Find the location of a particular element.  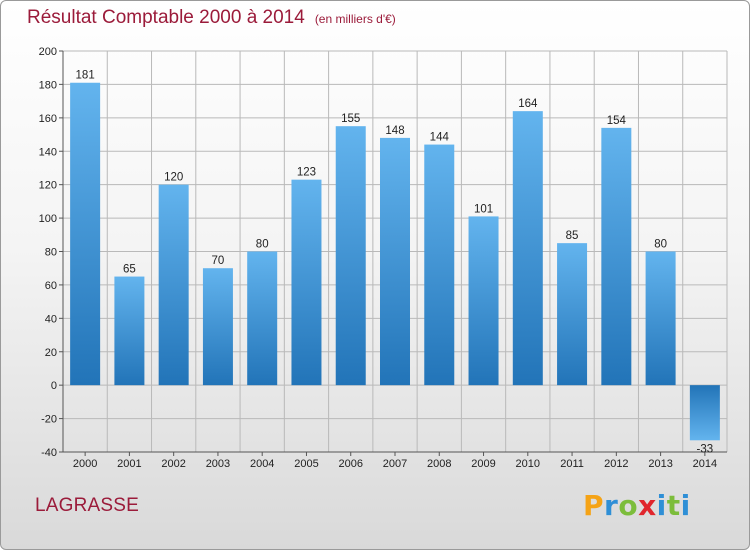

x-tick-label: 2007 is located at coordinates (395, 464).